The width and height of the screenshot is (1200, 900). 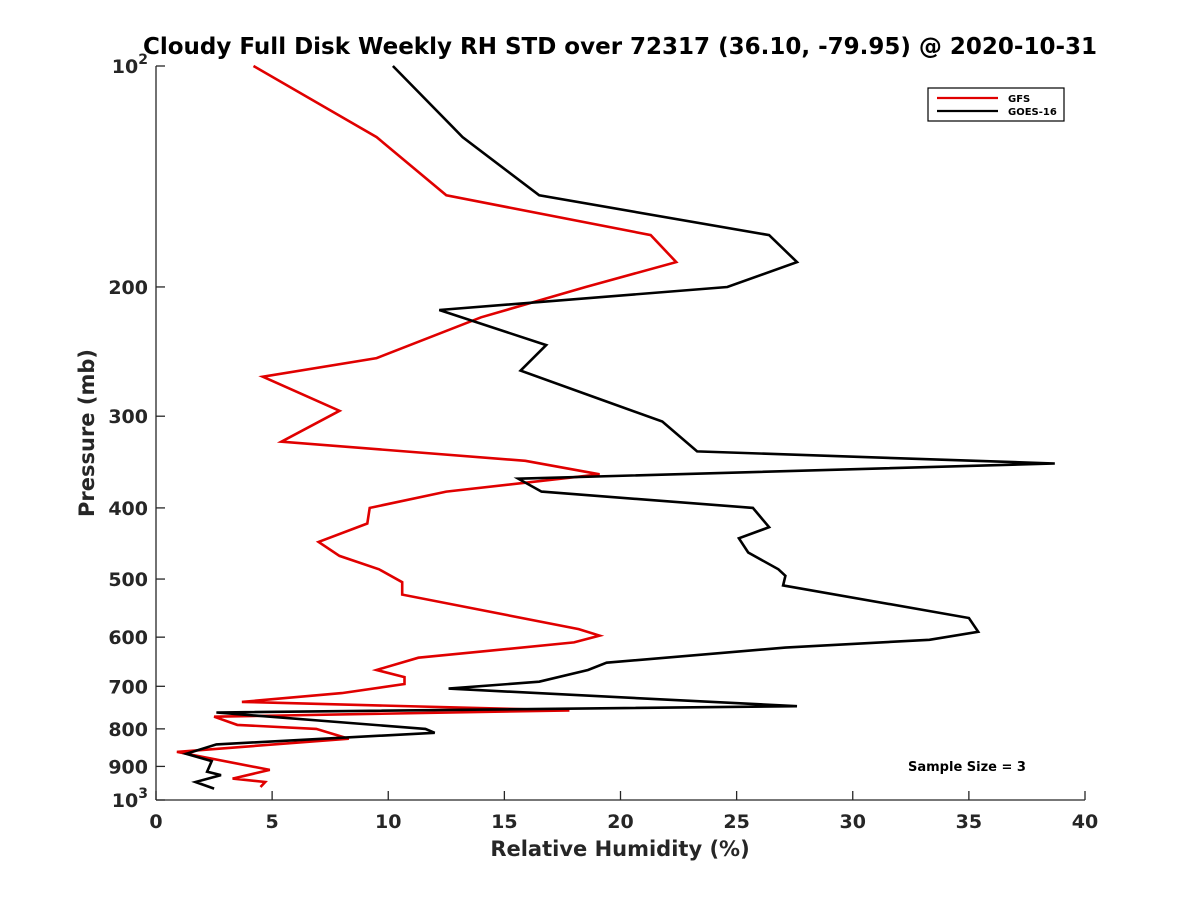 What do you see at coordinates (967, 767) in the screenshot?
I see `sample-size-annotation: Sample Size = 3` at bounding box center [967, 767].